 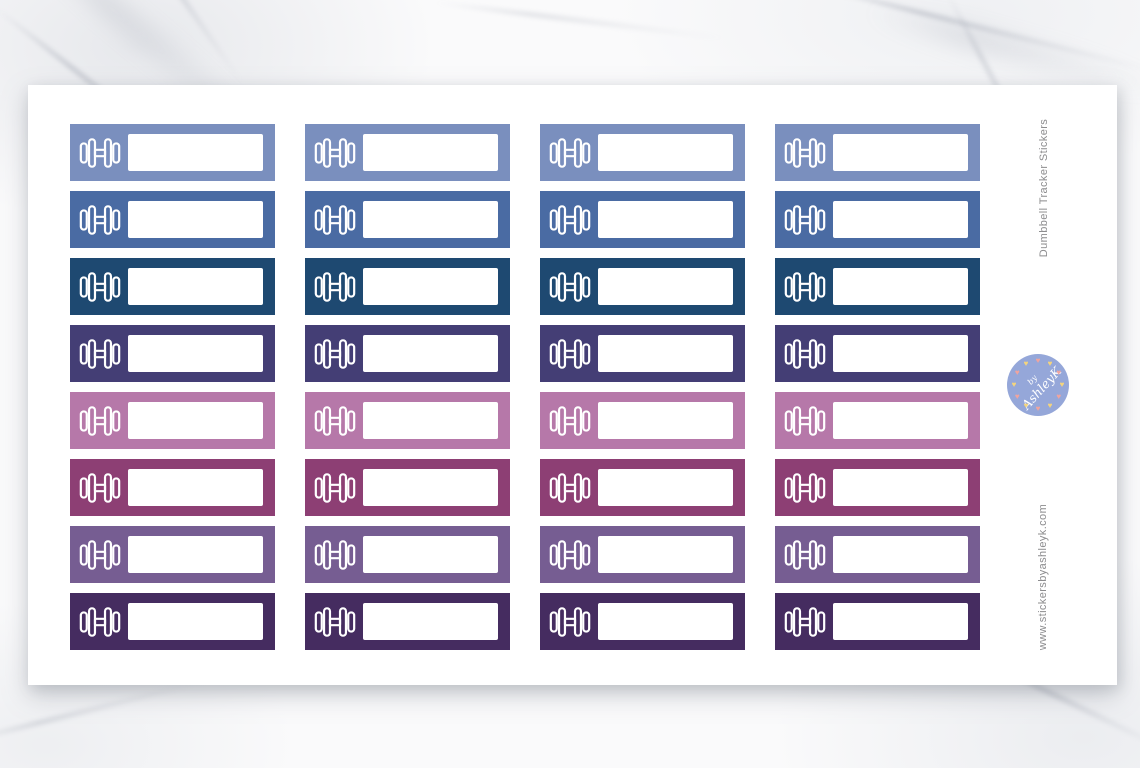 I want to click on brand-badge: by AshleyK ♥ ♥ ♥ ♥ ♥ ♥ ♥ ♥ ♥ ♥ ♥ ♥, so click(x=1038, y=385).